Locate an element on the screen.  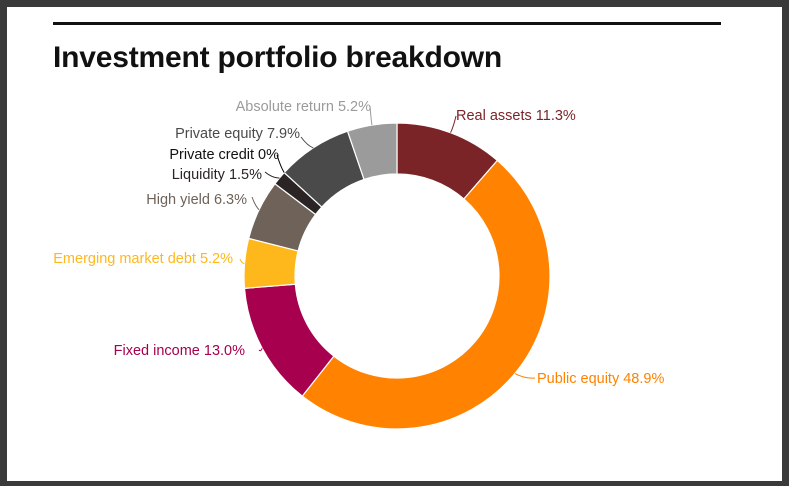
label-real-assets: Real assets 11.3% is located at coordinates (516, 116).